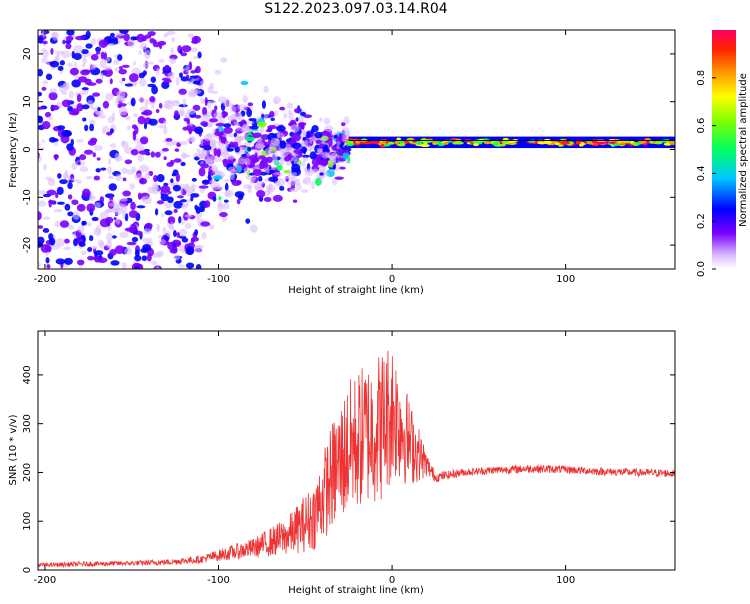 The height and width of the screenshot is (604, 750). I want to click on spectrogram-y-tick-label: -10, so click(27, 197).